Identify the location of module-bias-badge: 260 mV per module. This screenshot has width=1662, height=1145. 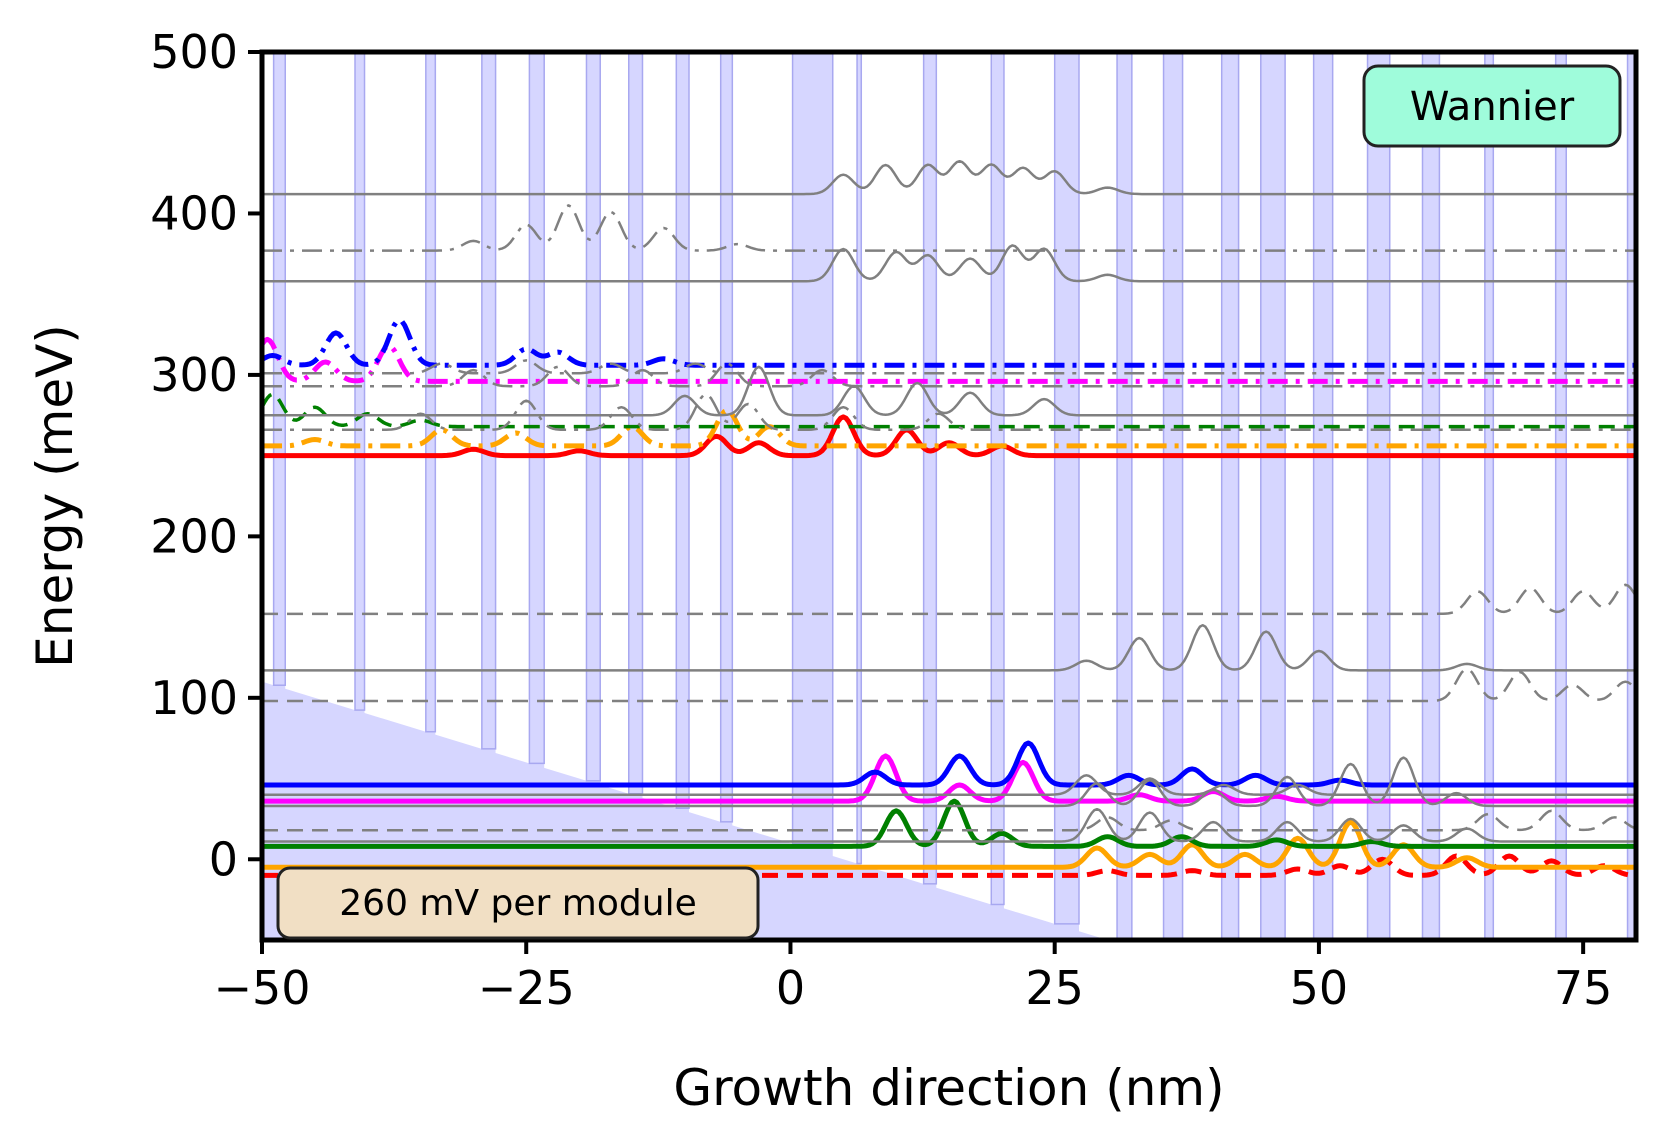
(518, 903).